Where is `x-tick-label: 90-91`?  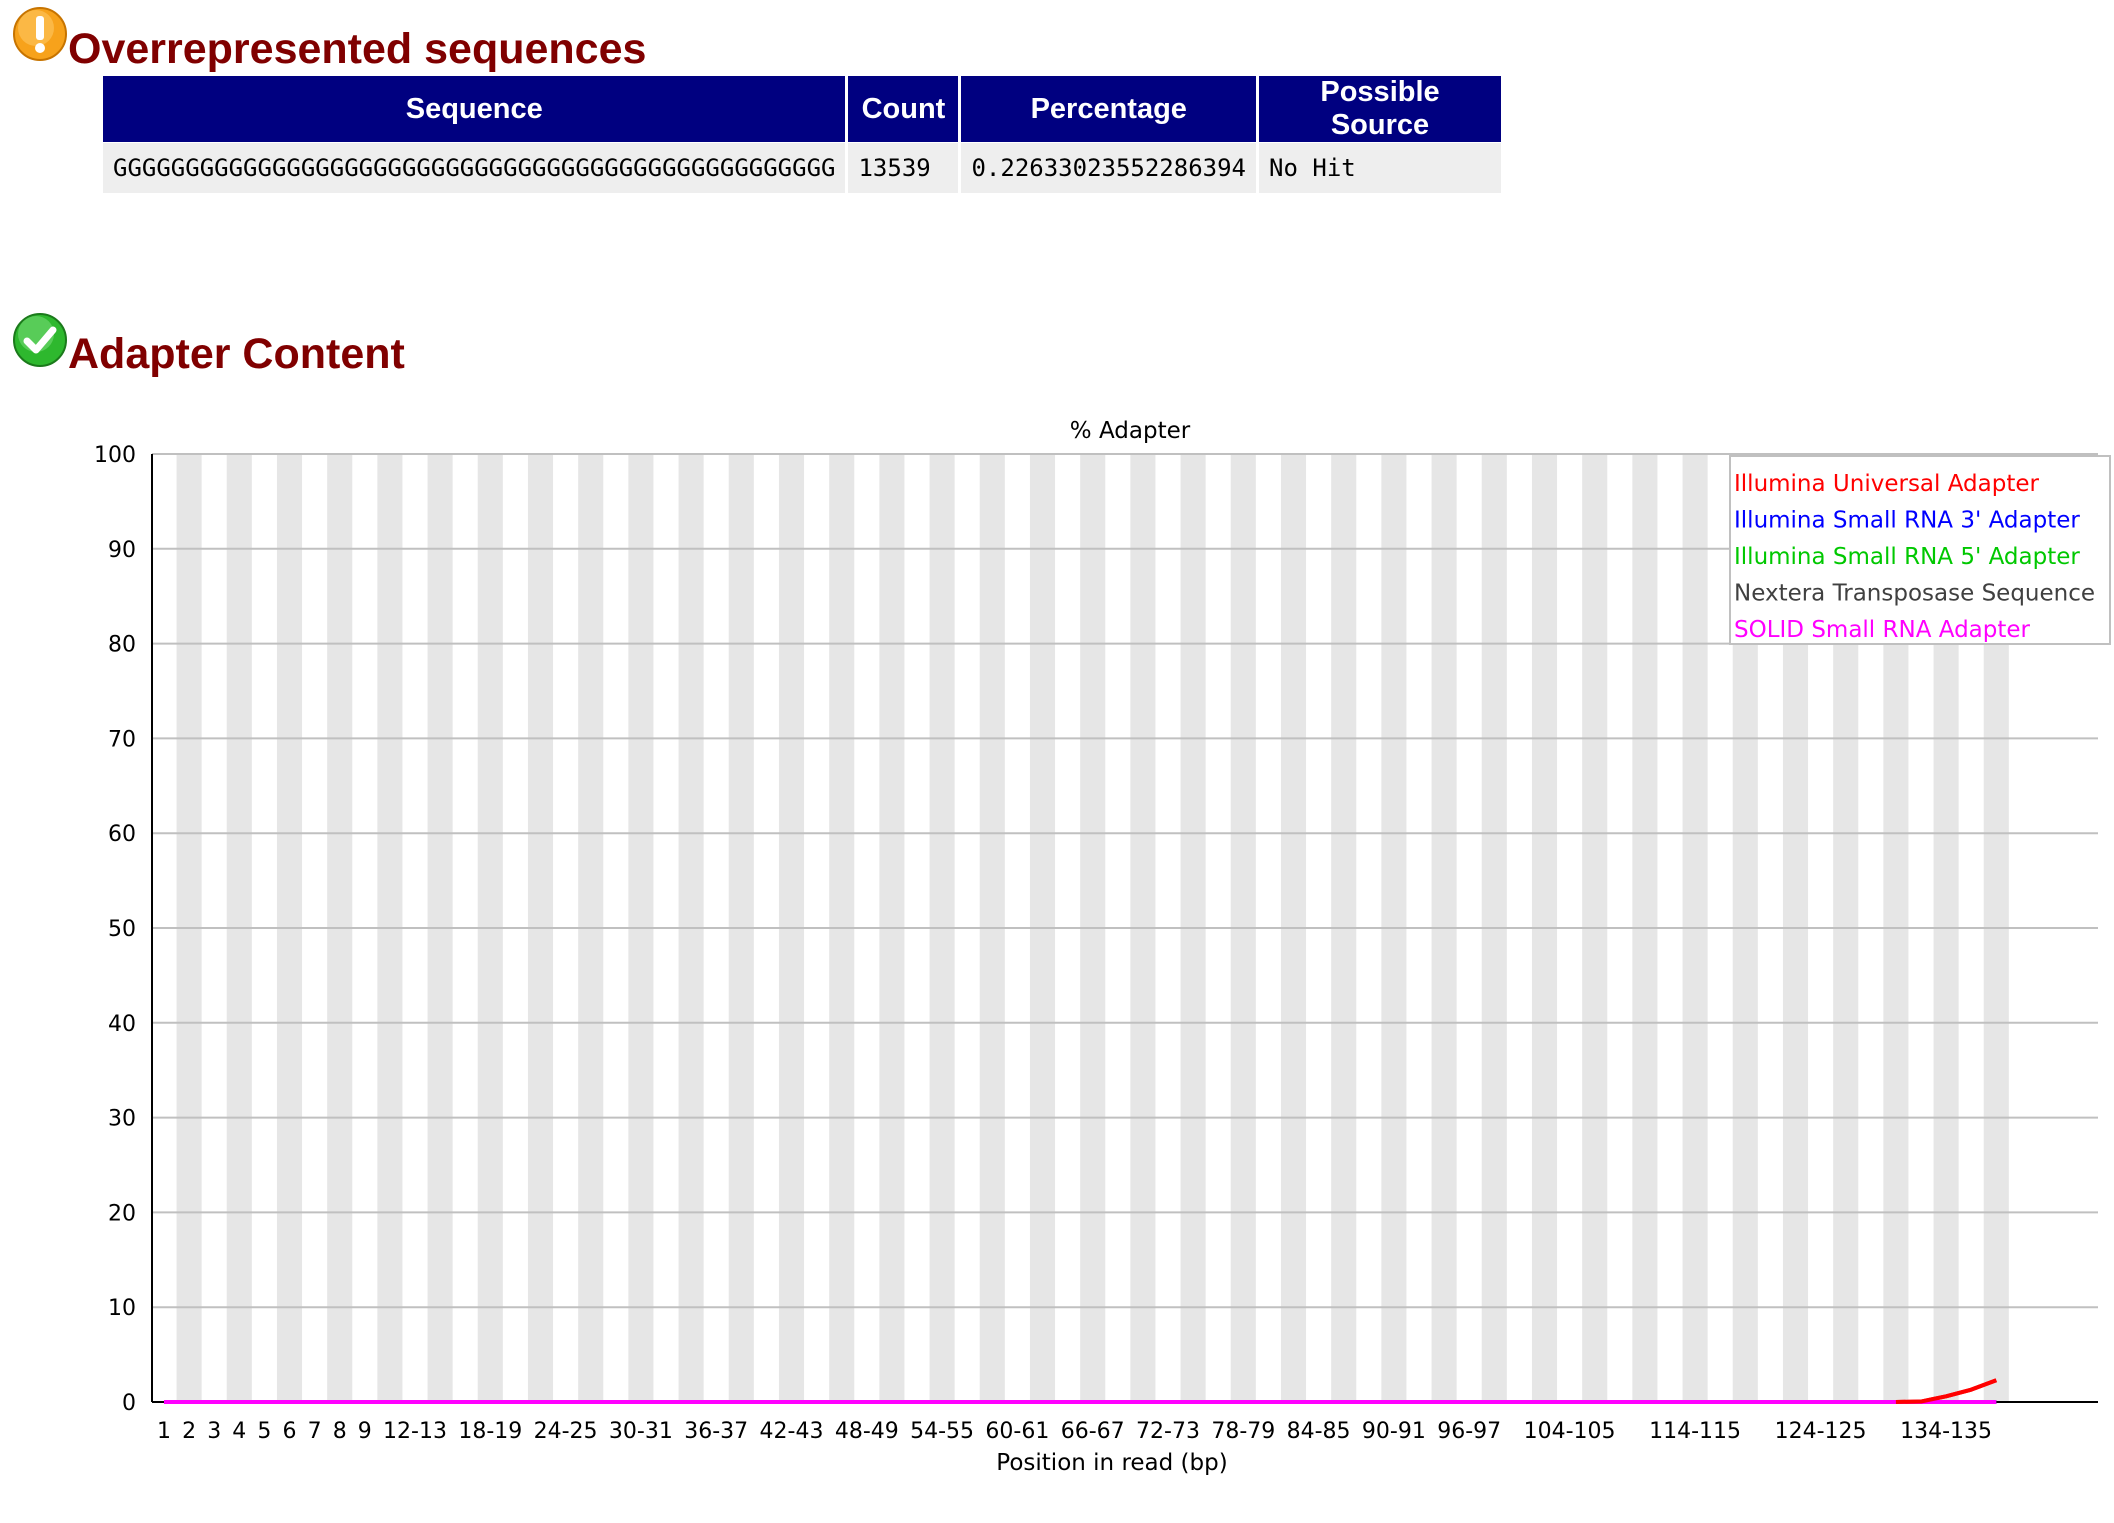
x-tick-label: 90-91 is located at coordinates (1394, 1431).